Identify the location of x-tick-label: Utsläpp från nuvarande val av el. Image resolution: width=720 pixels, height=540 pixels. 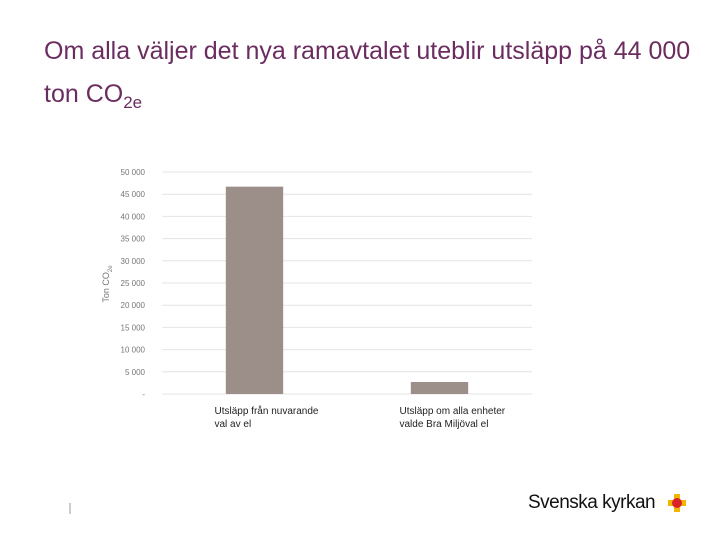
(266, 418).